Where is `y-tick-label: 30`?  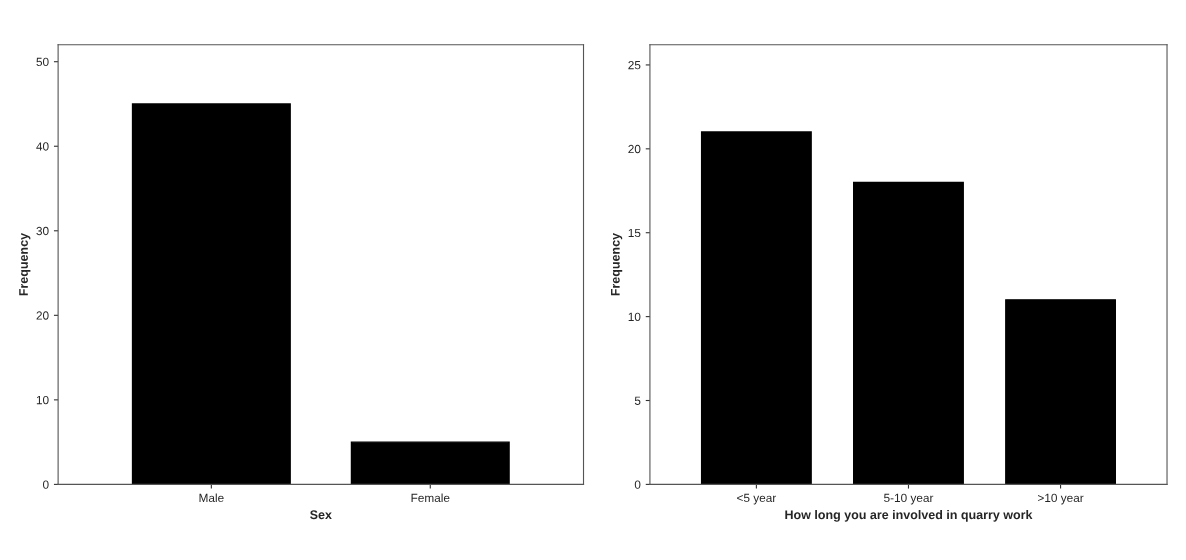
y-tick-label: 30 is located at coordinates (42, 231).